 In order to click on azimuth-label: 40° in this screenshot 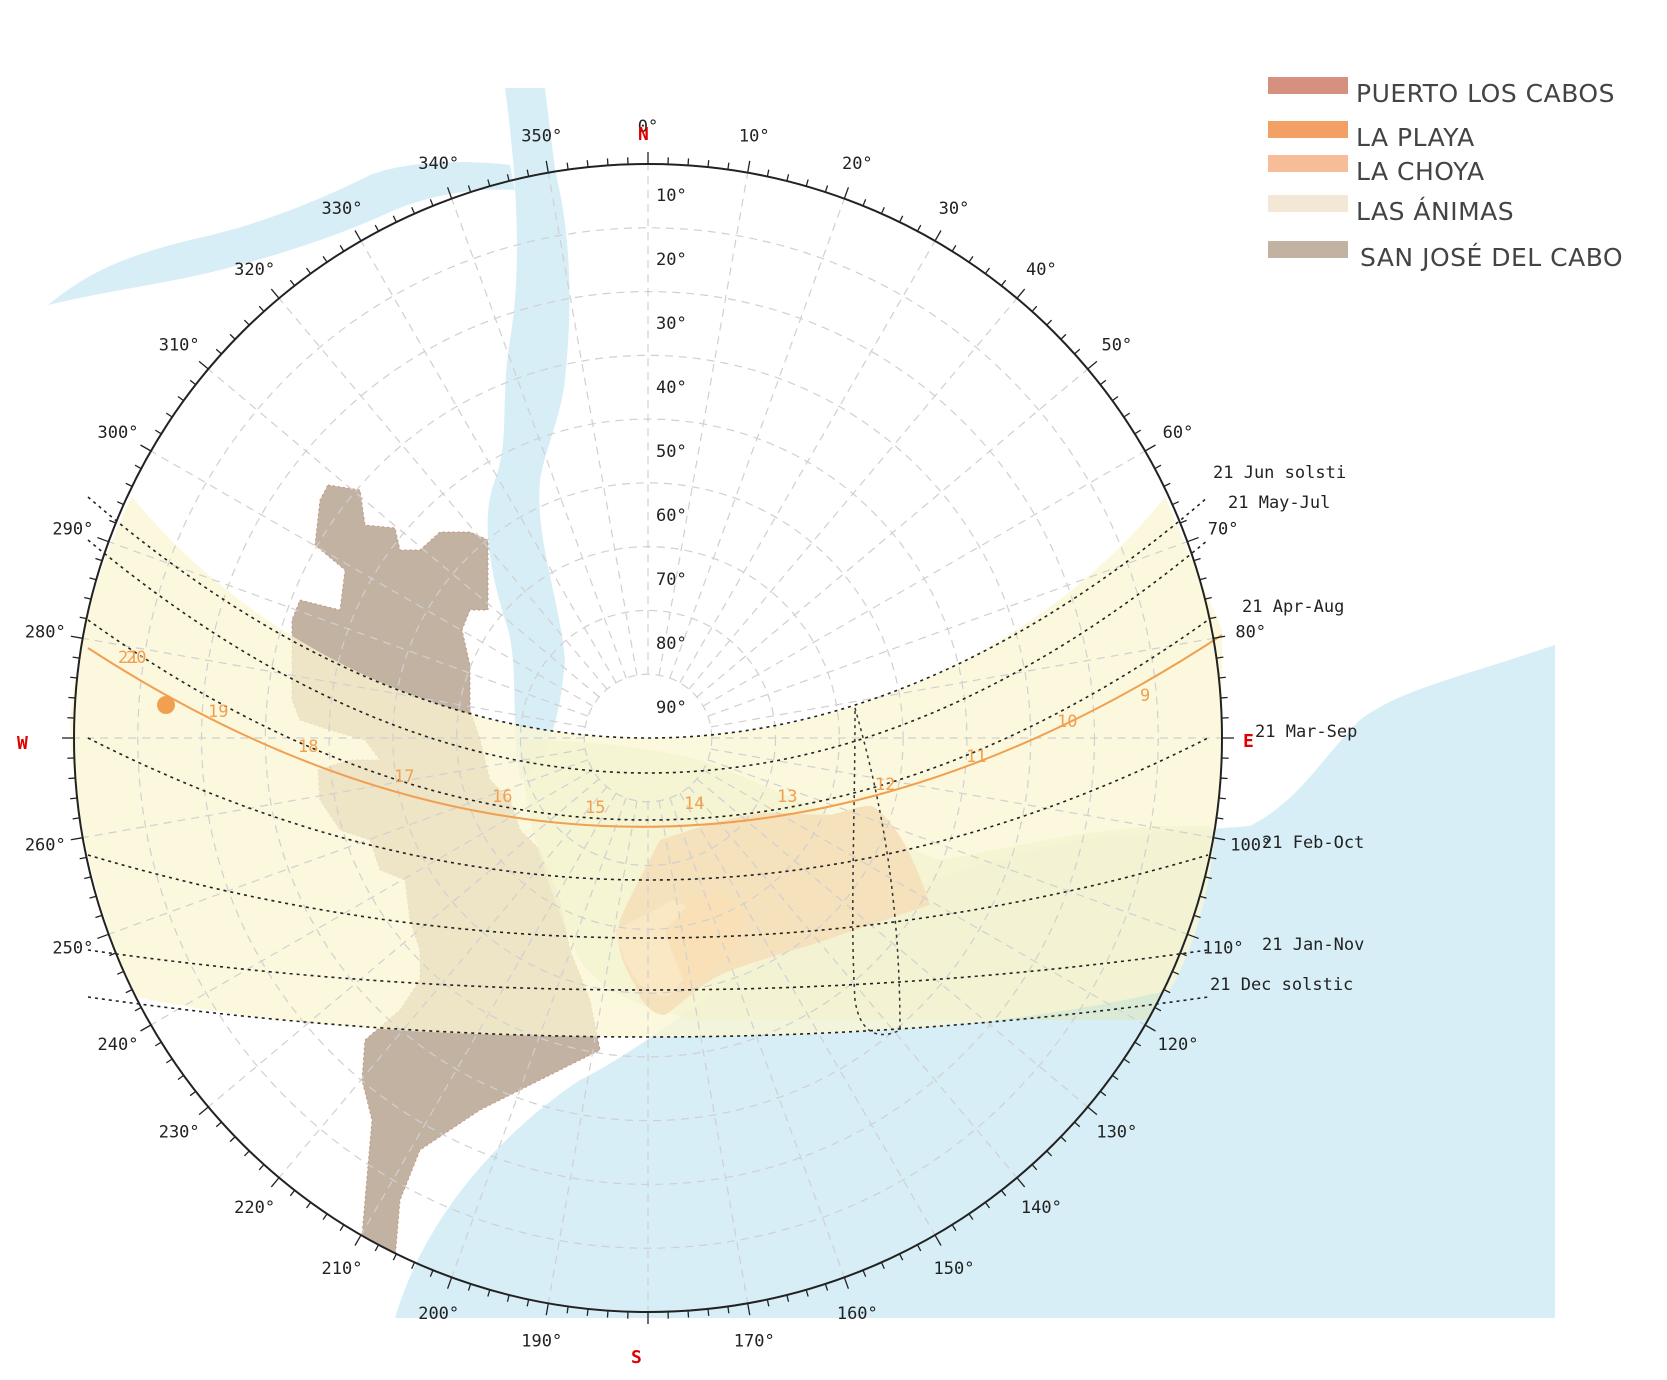, I will do `click(1041, 270)`.